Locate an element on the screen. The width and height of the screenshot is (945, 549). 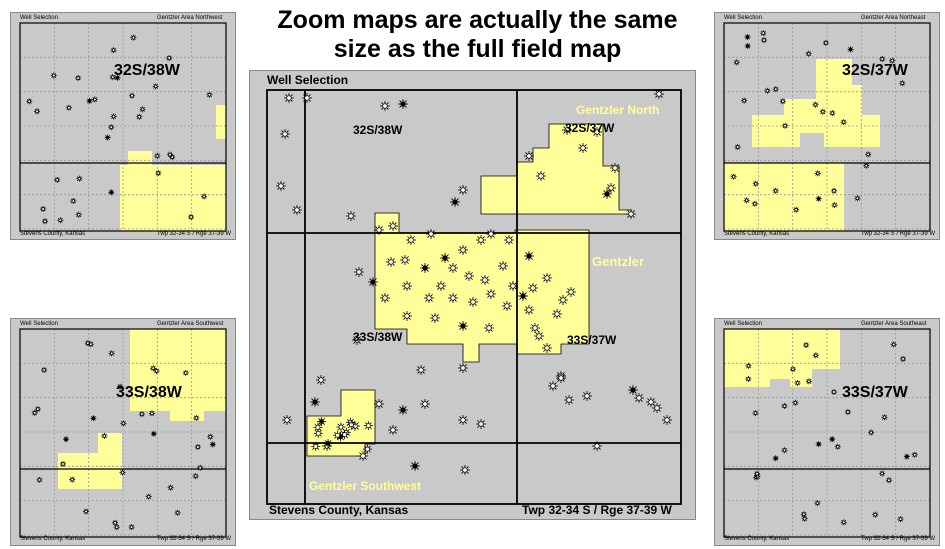
zoom-nw-township: 32S/38W is located at coordinates (147, 70).